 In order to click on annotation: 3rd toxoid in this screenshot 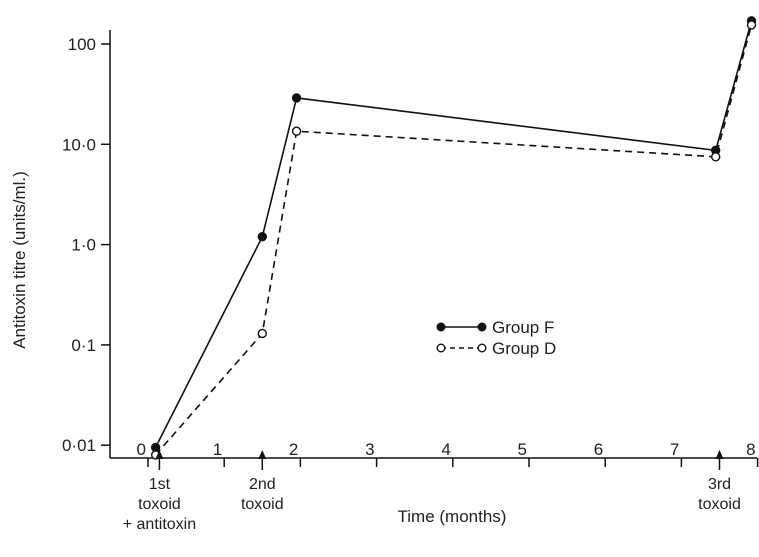, I will do `click(719, 481)`.